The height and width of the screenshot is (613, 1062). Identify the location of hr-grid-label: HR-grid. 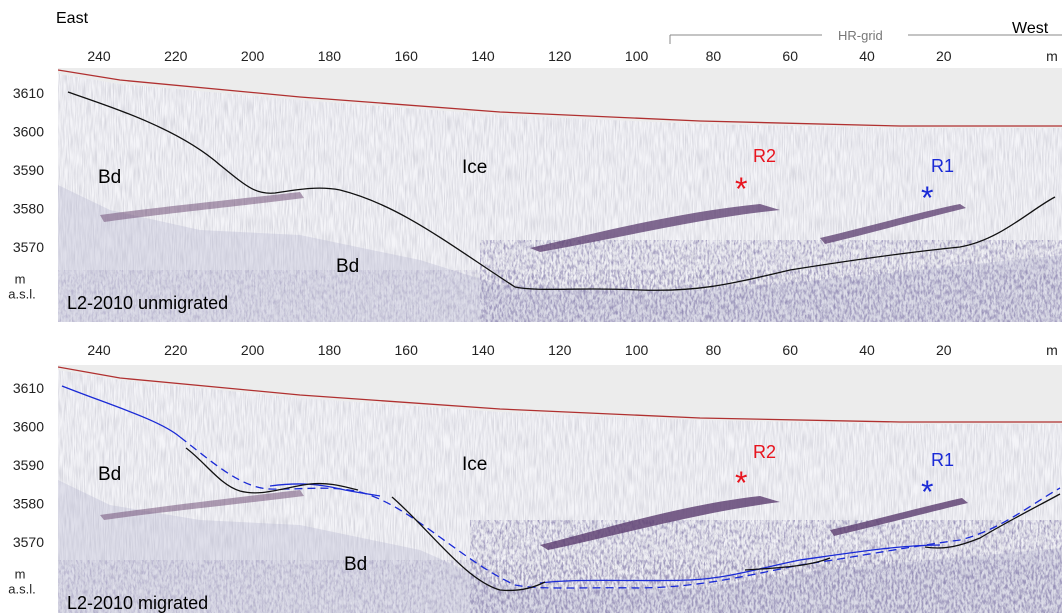
(860, 35).